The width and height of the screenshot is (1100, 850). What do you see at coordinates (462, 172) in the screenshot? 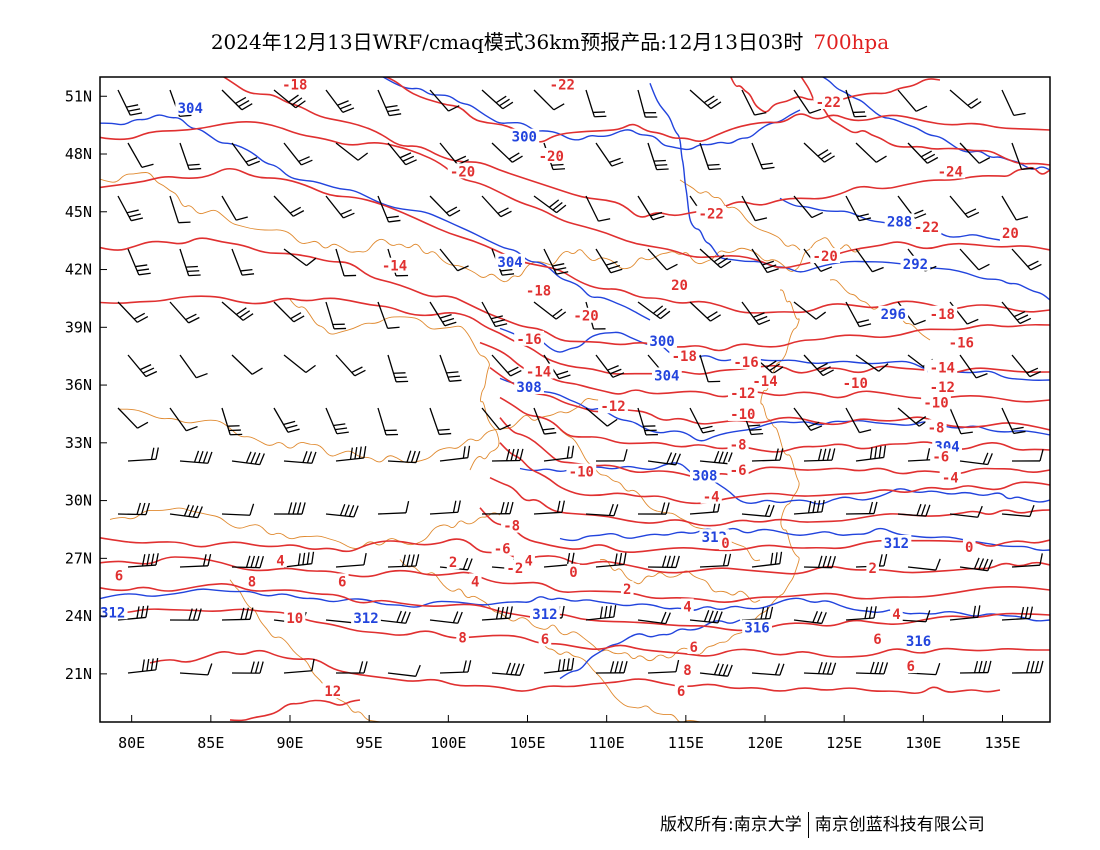
I see `temperature-contour-label: -20` at bounding box center [462, 172].